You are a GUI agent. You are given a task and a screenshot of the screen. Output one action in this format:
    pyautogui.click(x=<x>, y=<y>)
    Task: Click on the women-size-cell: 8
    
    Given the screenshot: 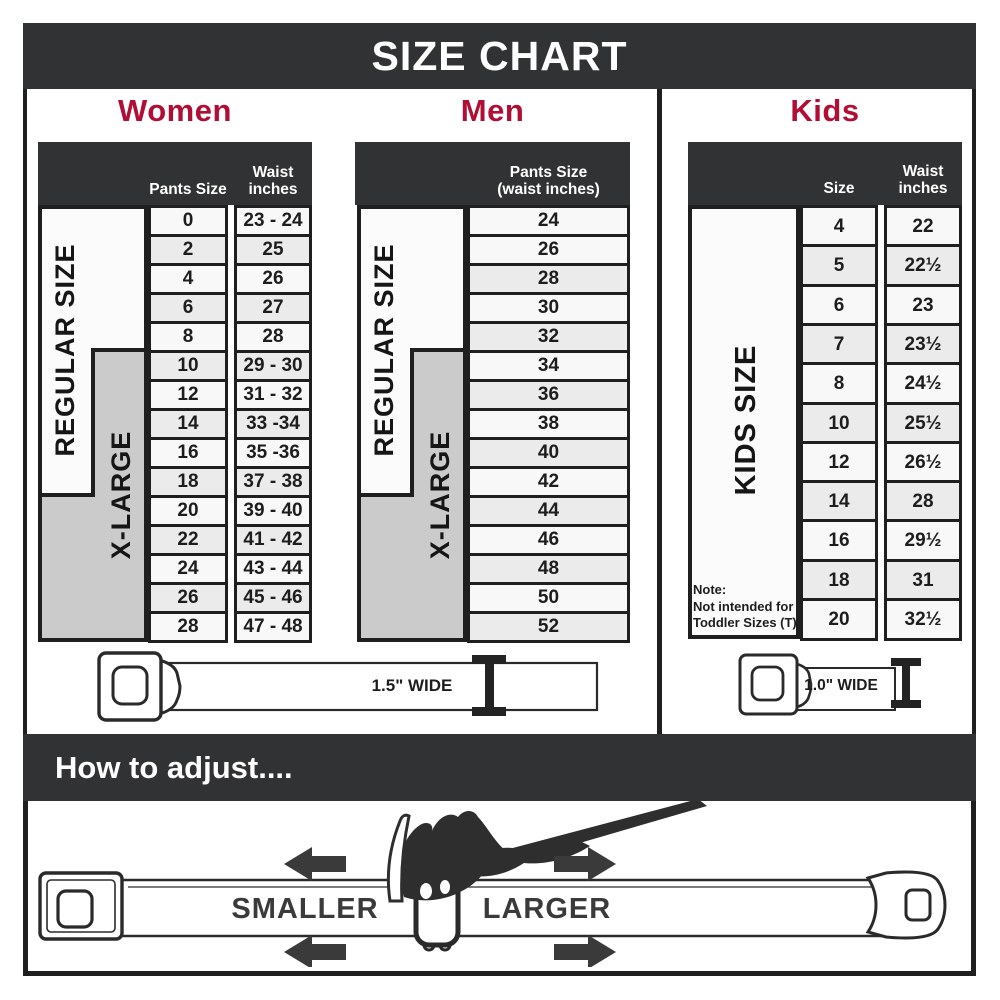 What is the action you would take?
    pyautogui.click(x=188, y=337)
    